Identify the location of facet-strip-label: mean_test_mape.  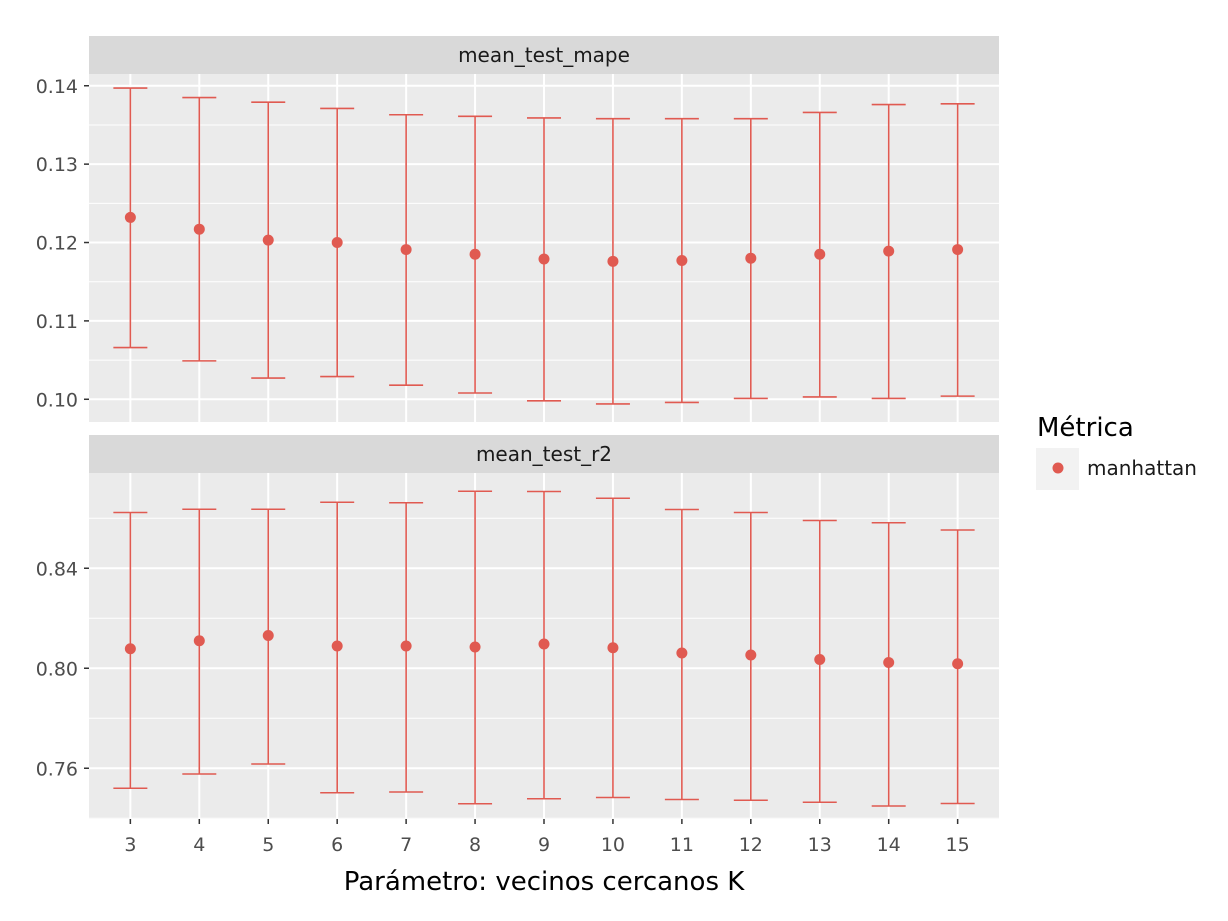
(544, 55).